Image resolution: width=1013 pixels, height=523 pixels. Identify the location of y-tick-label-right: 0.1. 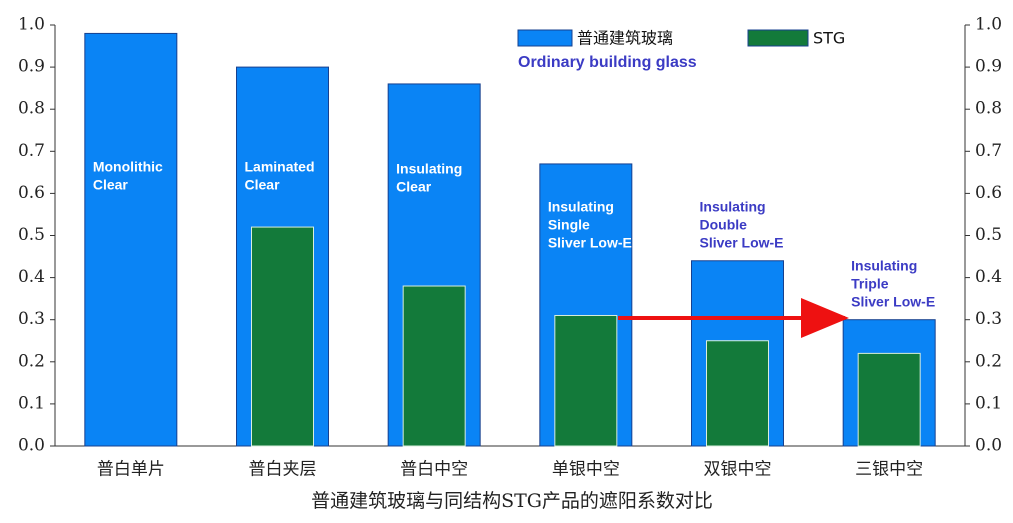
(988, 403).